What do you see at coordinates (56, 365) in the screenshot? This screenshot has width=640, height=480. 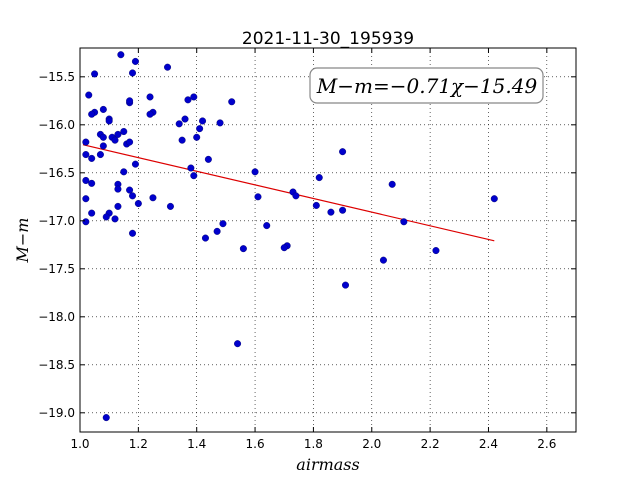 I see `y-tick-label: −18.5` at bounding box center [56, 365].